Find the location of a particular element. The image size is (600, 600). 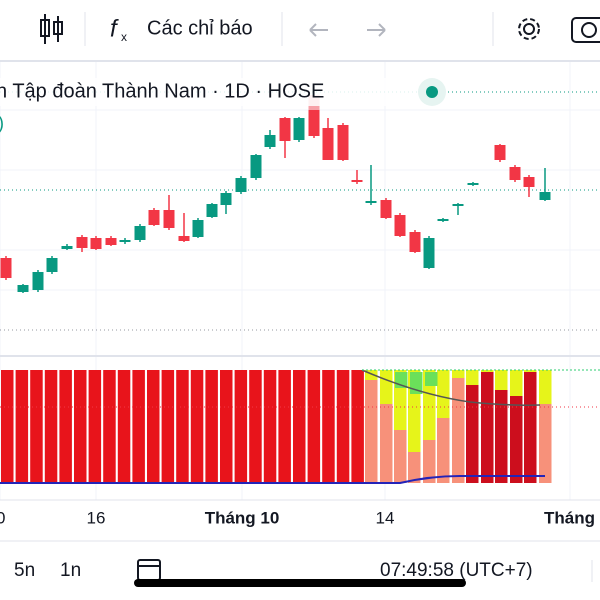

time-label: 16 is located at coordinates (96, 517).